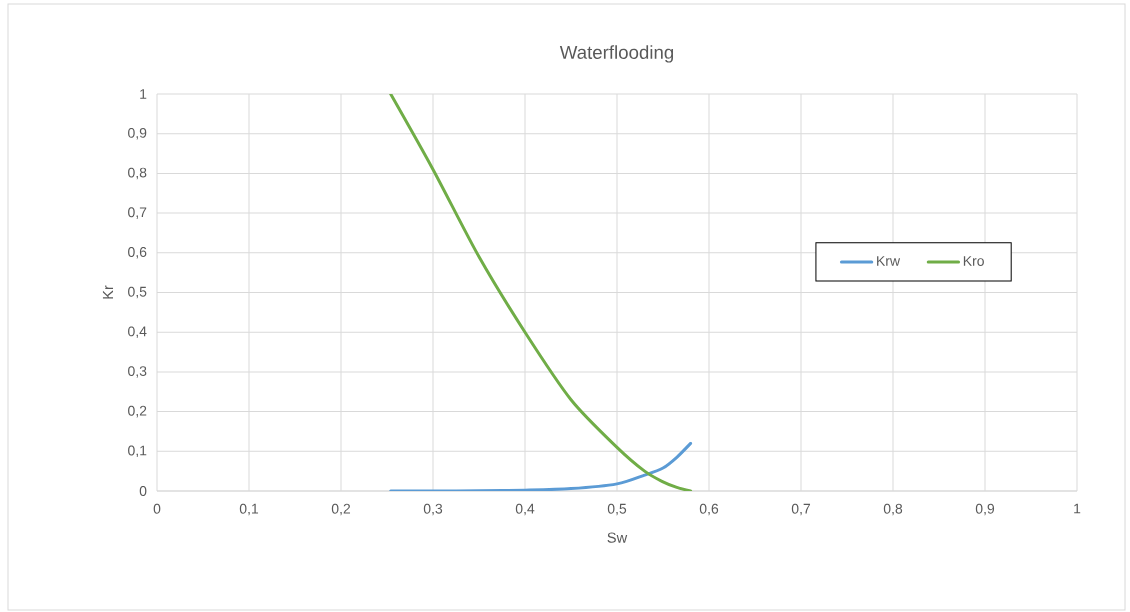 This screenshot has width=1130, height=612. Describe the element at coordinates (893, 509) in the screenshot. I see `x-tick-label: 0,8` at that location.